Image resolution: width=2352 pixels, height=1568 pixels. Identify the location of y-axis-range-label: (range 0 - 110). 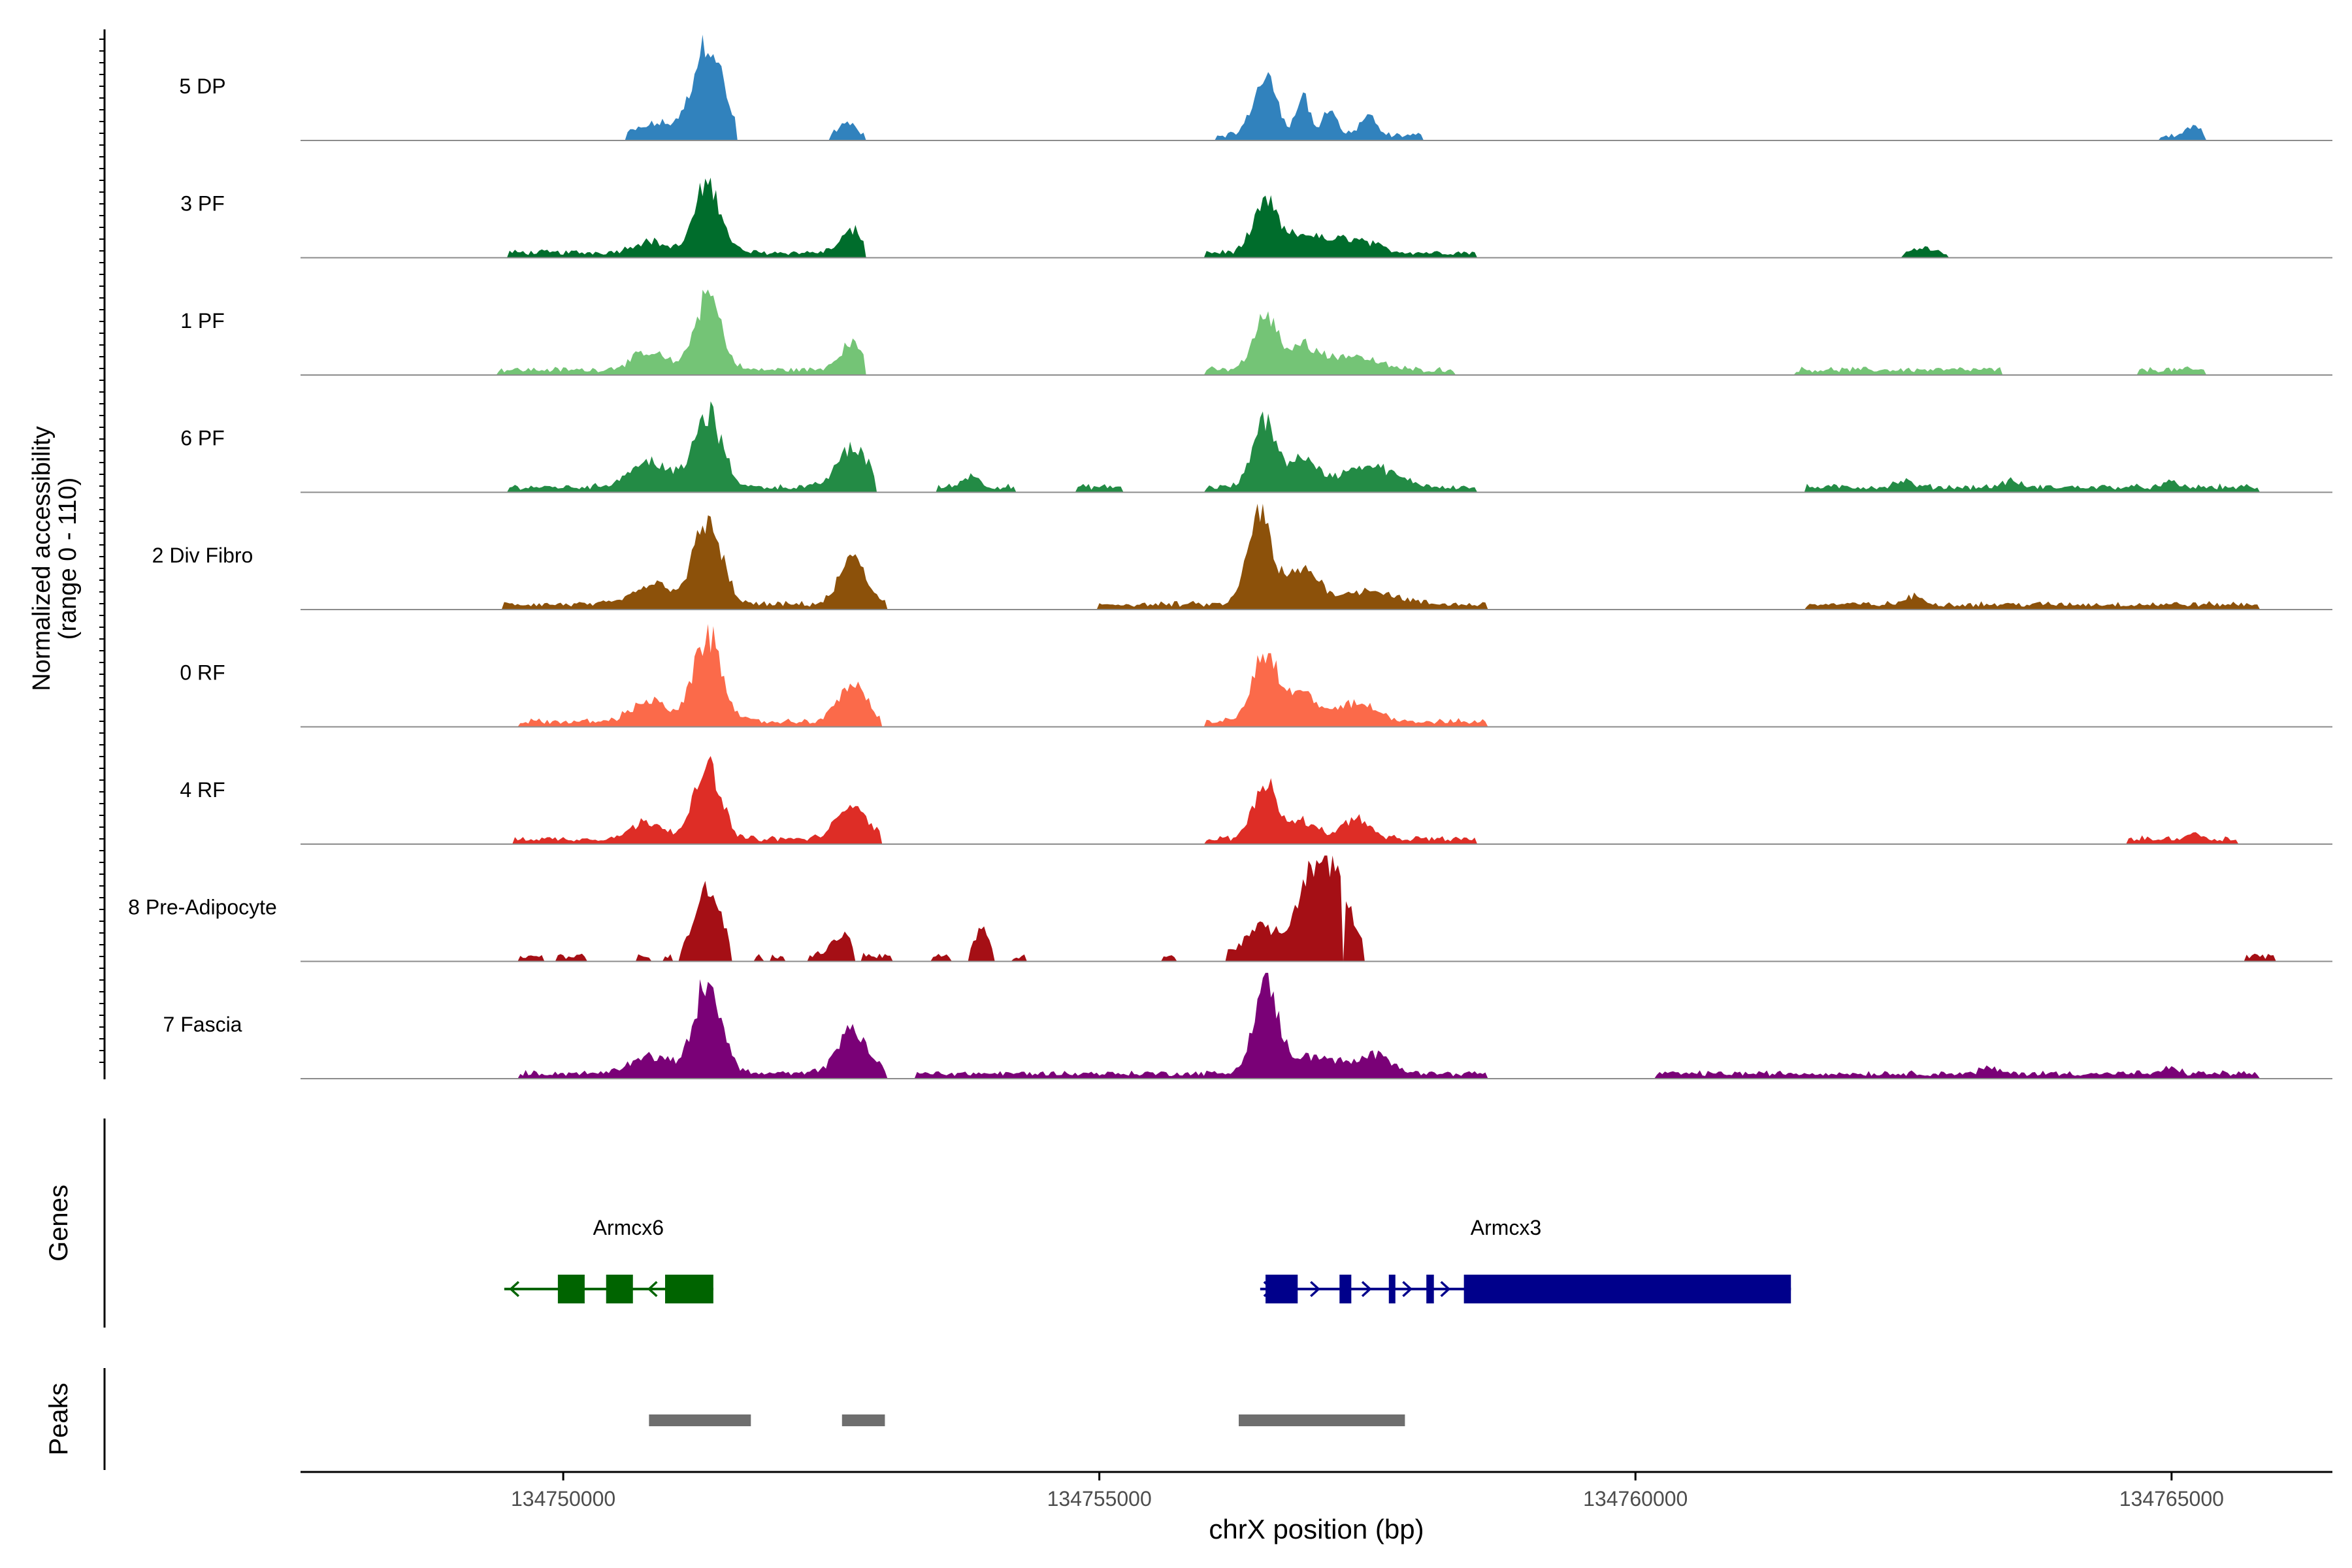
(68, 559).